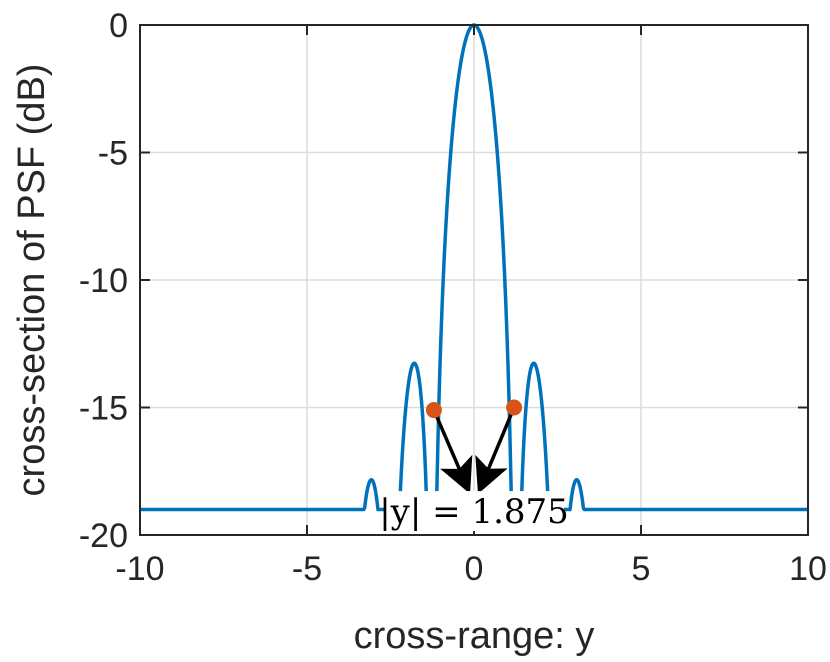  What do you see at coordinates (118, 26) in the screenshot?
I see `y-tick-label: 0` at bounding box center [118, 26].